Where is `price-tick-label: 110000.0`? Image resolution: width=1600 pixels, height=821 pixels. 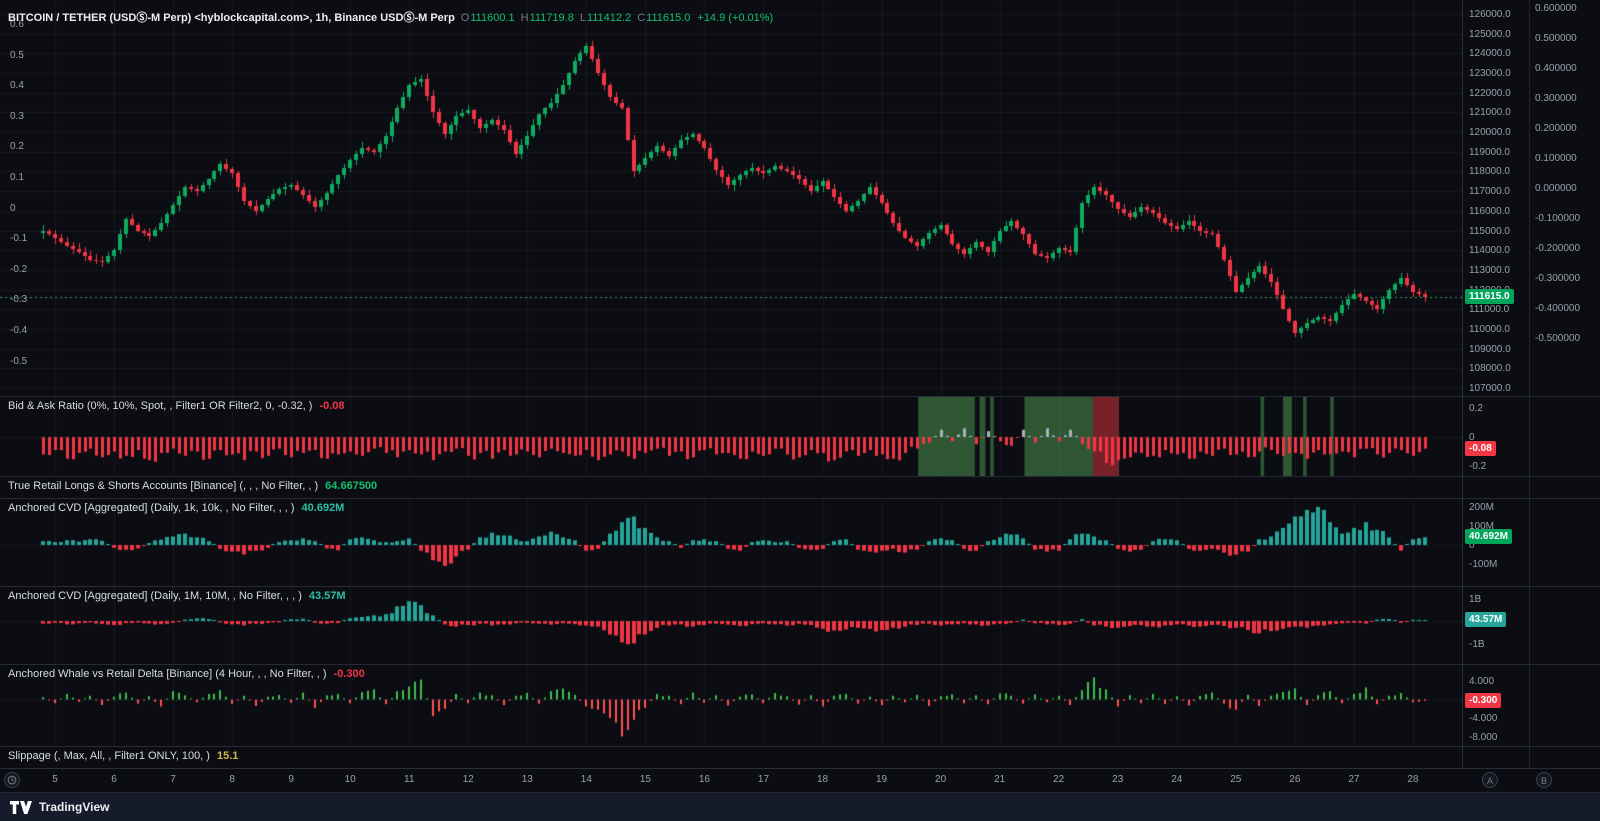
price-tick-label: 110000.0 is located at coordinates (1489, 329).